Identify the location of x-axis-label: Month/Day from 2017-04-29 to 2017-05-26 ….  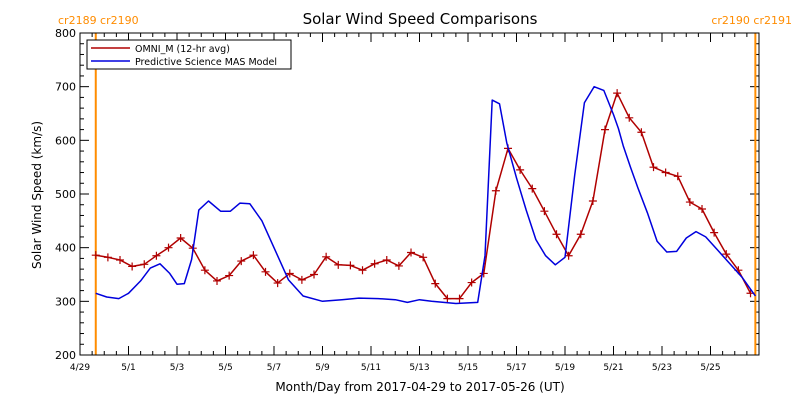
(419, 387).